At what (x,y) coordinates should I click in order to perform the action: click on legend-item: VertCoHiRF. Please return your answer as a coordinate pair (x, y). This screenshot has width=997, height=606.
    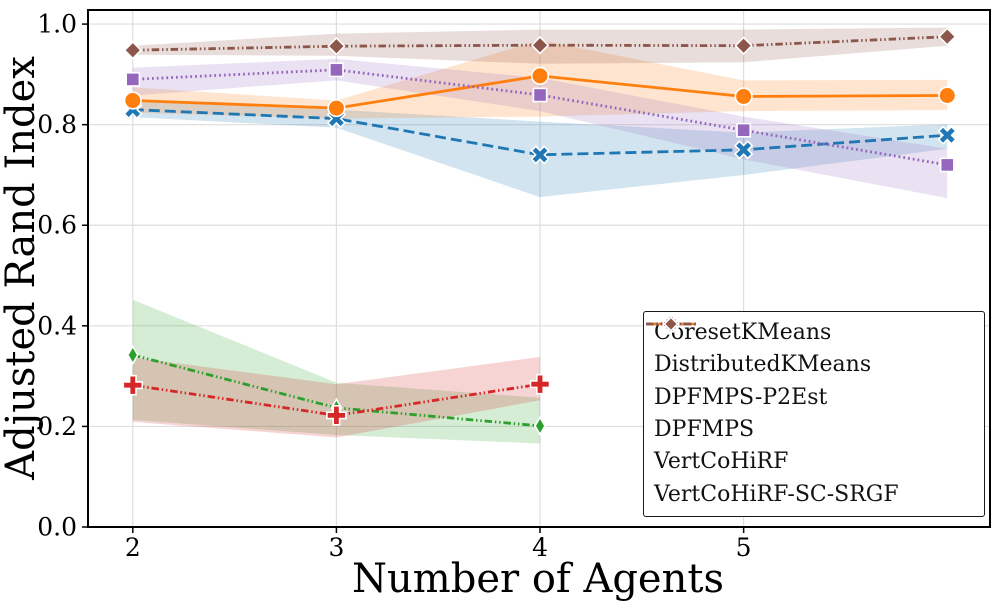
    Looking at the image, I should click on (811, 397).